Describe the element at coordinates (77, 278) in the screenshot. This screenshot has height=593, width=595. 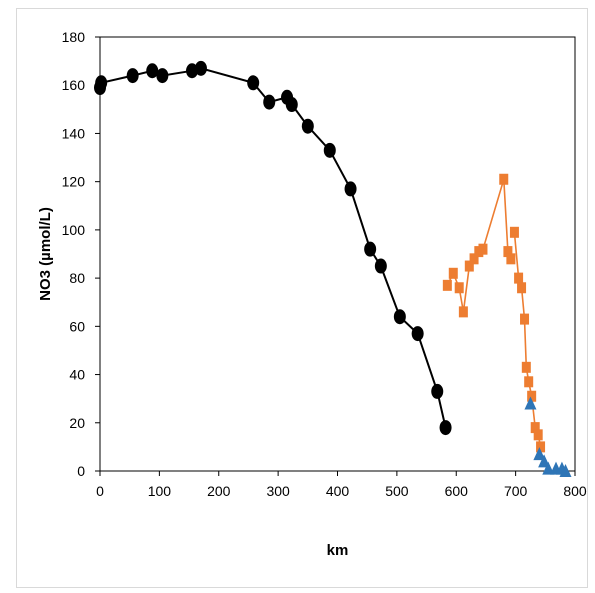
I see `y-tick-label: 80` at that location.